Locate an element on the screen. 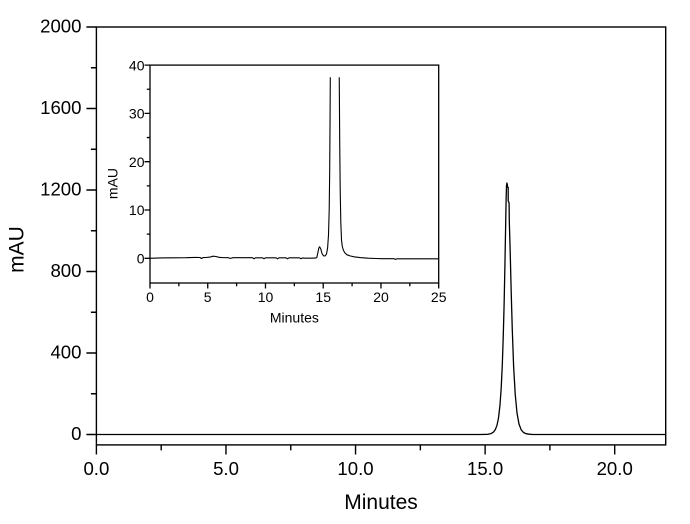 The width and height of the screenshot is (690, 524). svg-text: 1600 is located at coordinates (60, 107).